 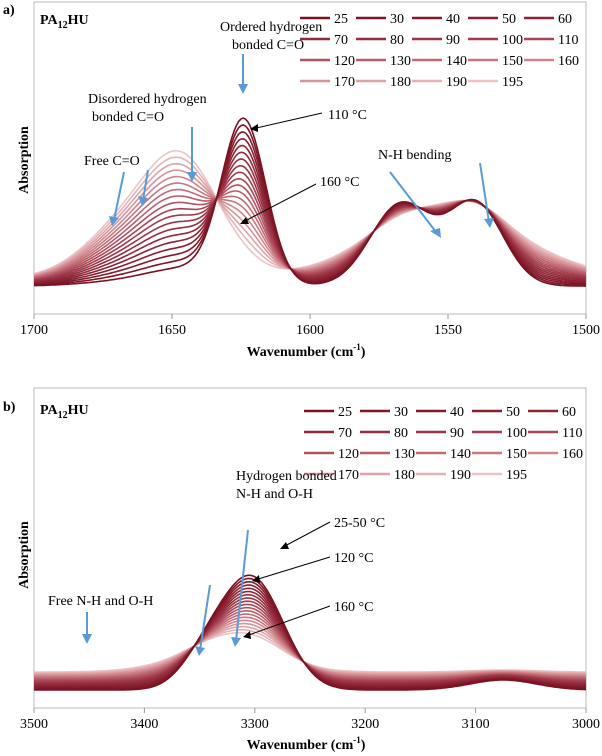 What do you see at coordinates (306, 744) in the screenshot?
I see `x-axis-label-b: Wavenumber (cm-1)` at bounding box center [306, 744].